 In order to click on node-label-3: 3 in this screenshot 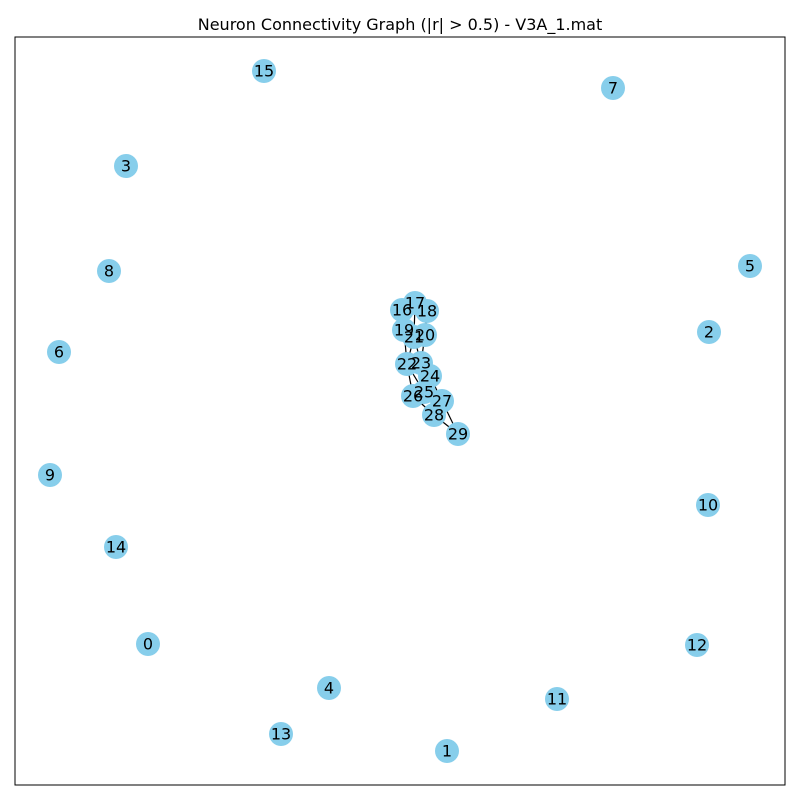, I will do `click(126, 166)`.